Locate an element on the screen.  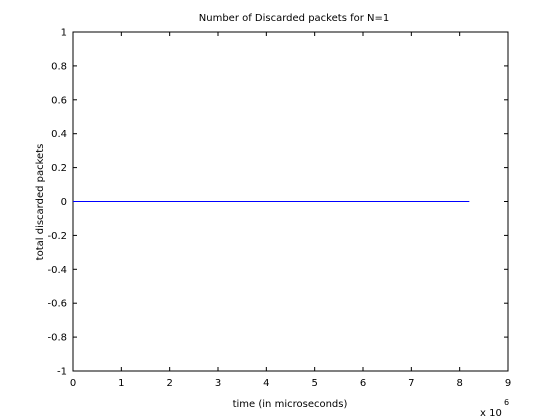
y-tick-label: 0.6 is located at coordinates (59, 100).